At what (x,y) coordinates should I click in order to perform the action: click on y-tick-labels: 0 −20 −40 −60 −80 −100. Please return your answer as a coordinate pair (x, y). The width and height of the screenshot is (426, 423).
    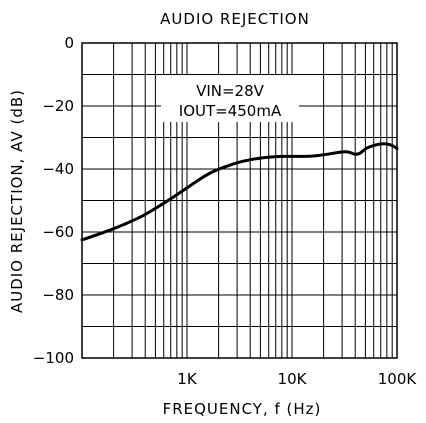
    Looking at the image, I should click on (53, 200).